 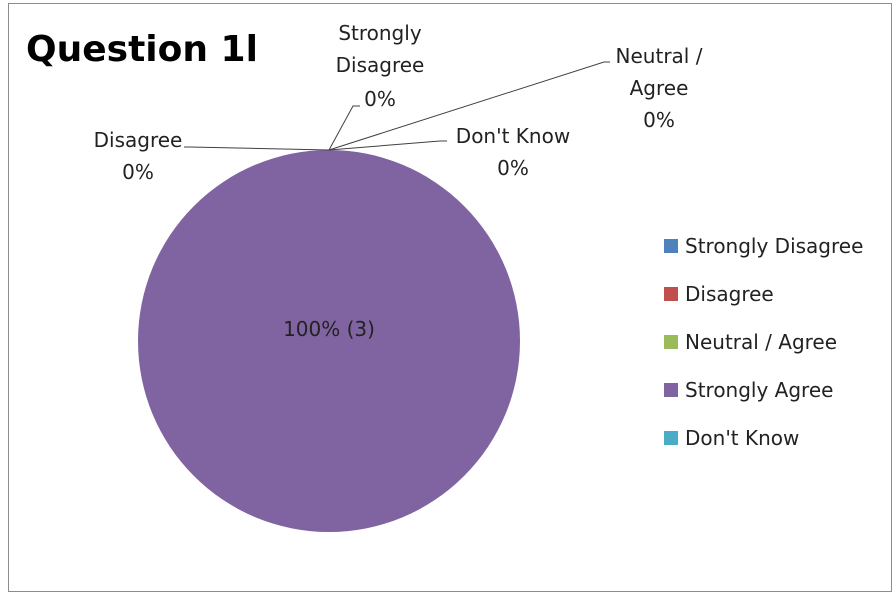 I want to click on label-strongly-agree-value: 100% (3), so click(x=329, y=329).